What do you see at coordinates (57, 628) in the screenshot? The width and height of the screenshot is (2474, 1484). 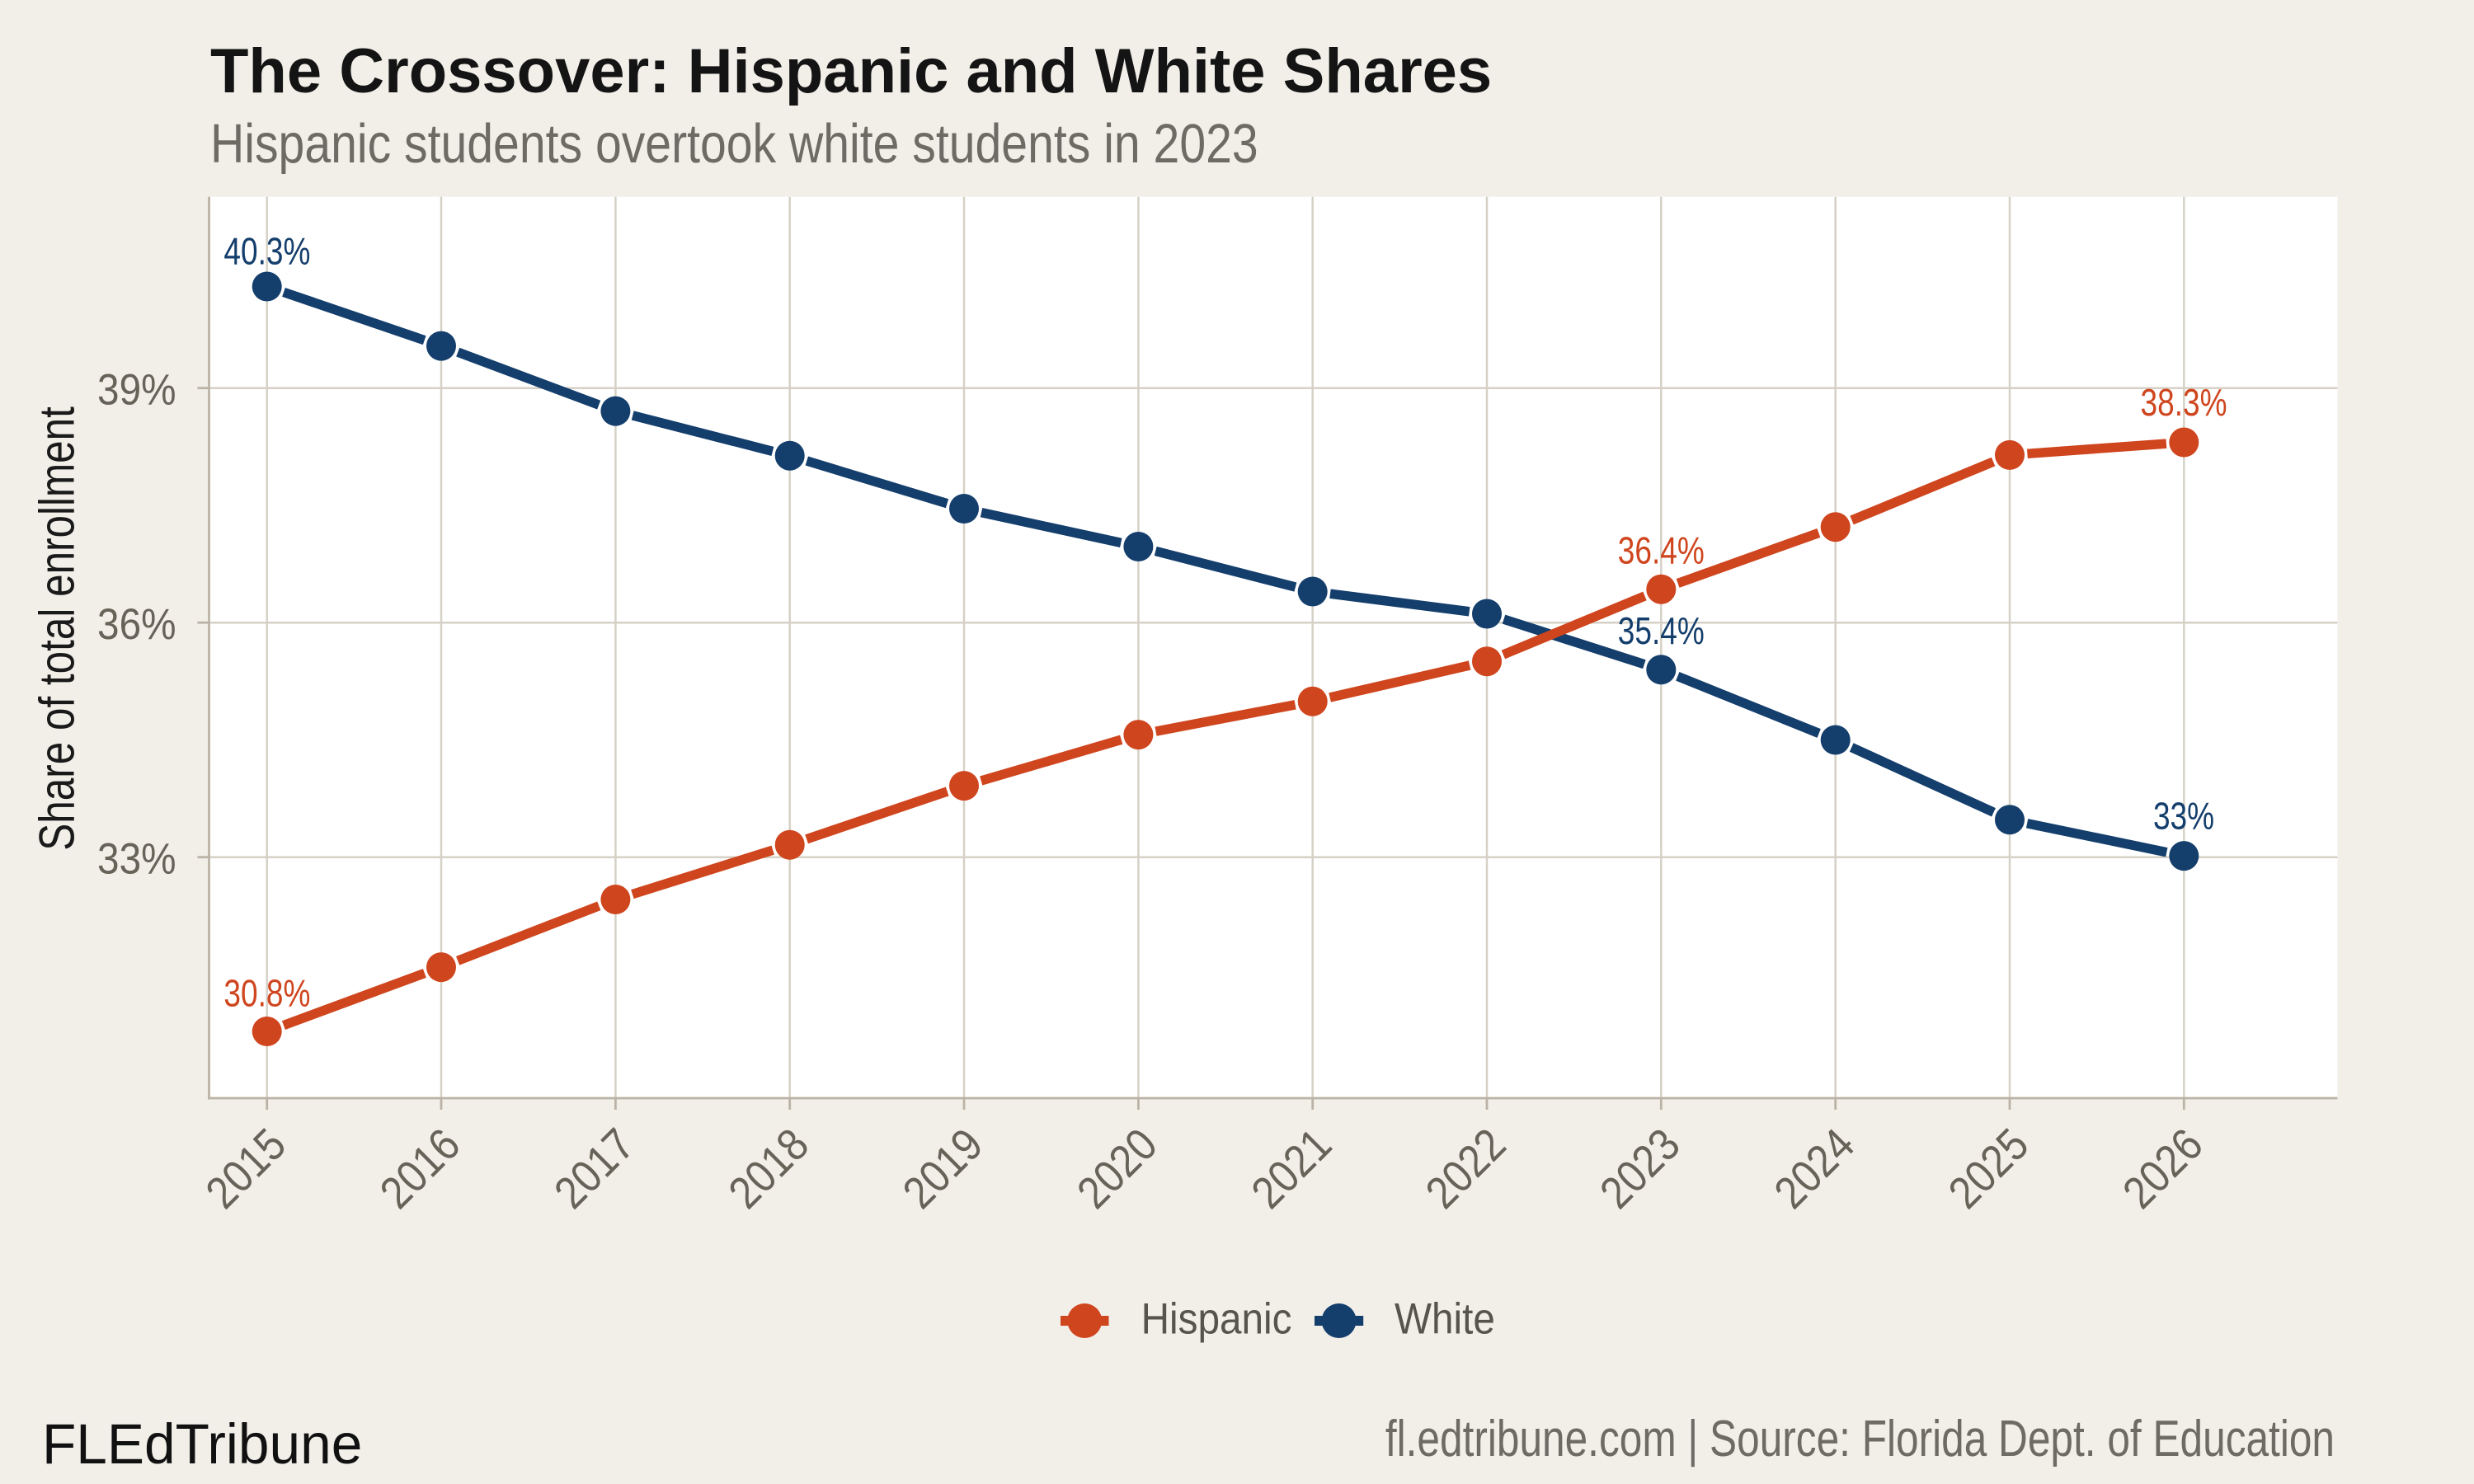 I see `svg-text: Share of total enrollment` at bounding box center [57, 628].